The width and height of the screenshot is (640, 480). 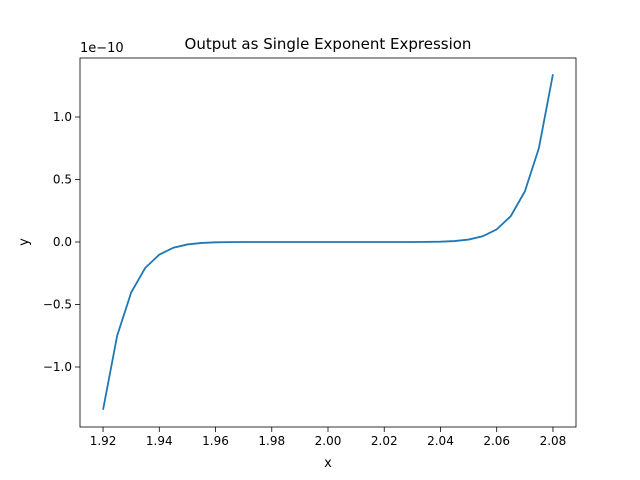 I want to click on x-tick-label: 1.98, so click(x=271, y=441).